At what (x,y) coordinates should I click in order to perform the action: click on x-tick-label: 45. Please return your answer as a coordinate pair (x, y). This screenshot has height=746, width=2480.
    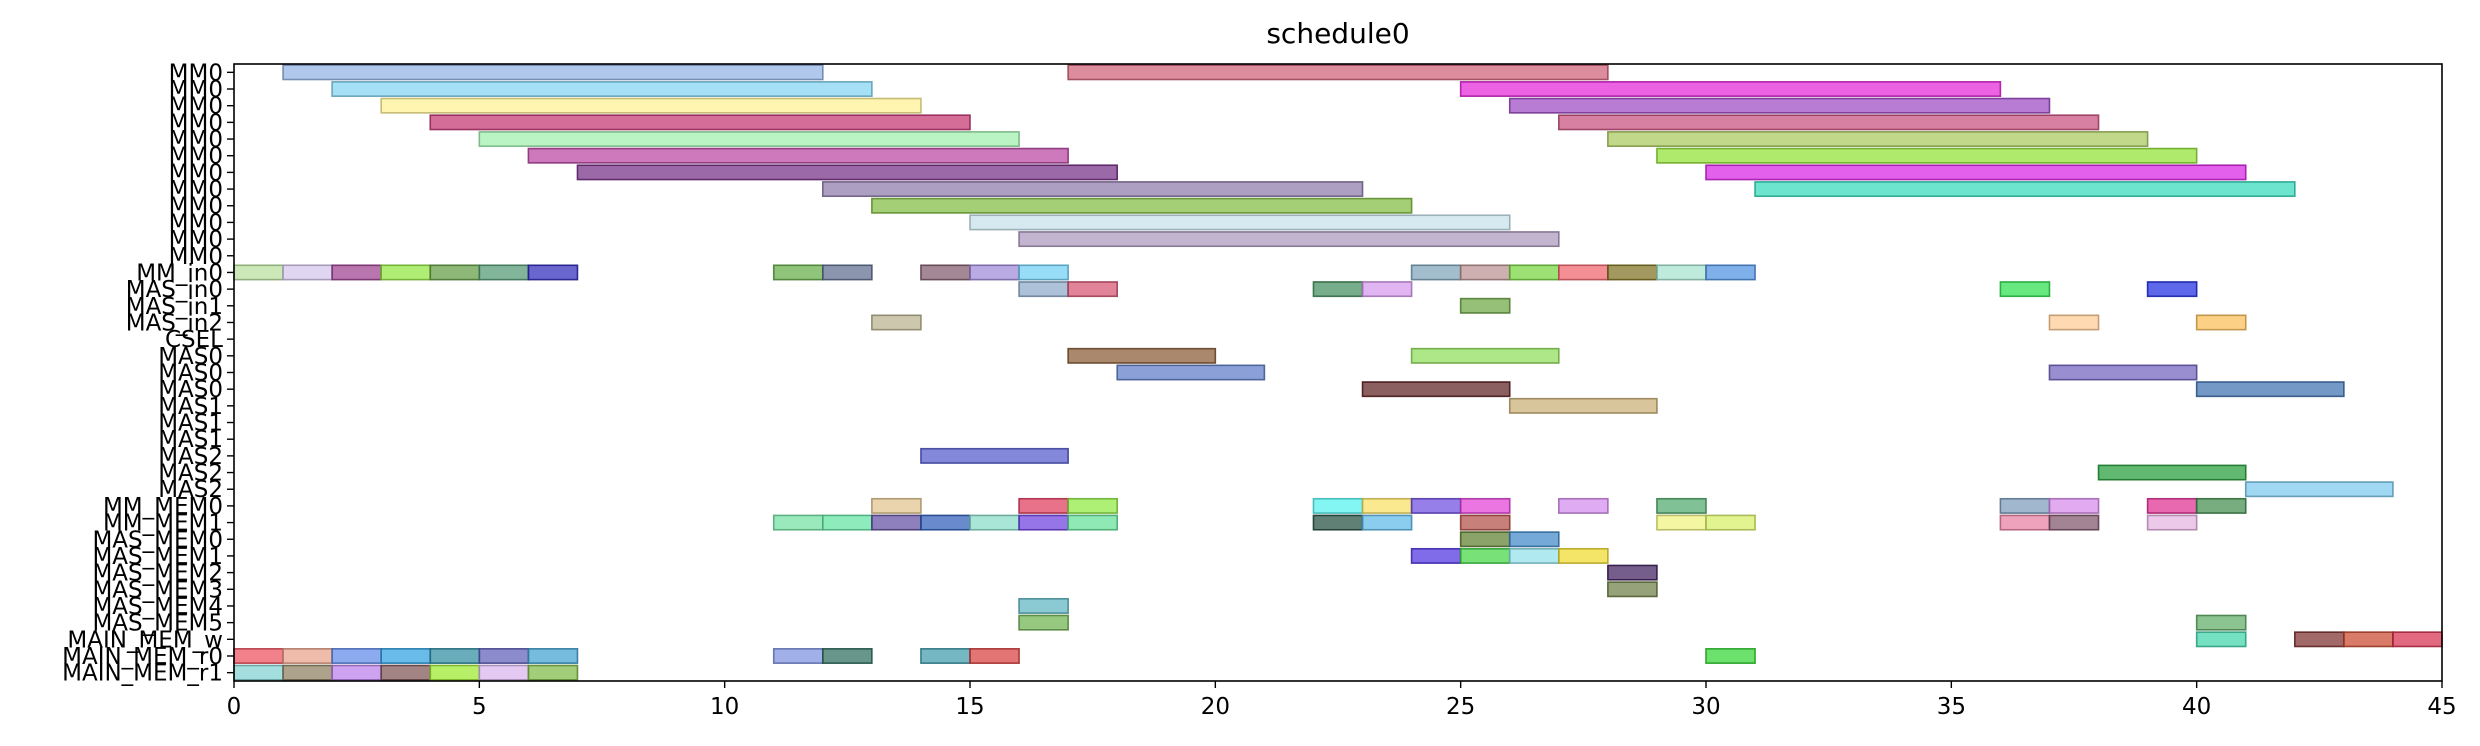
    Looking at the image, I should click on (2441, 707).